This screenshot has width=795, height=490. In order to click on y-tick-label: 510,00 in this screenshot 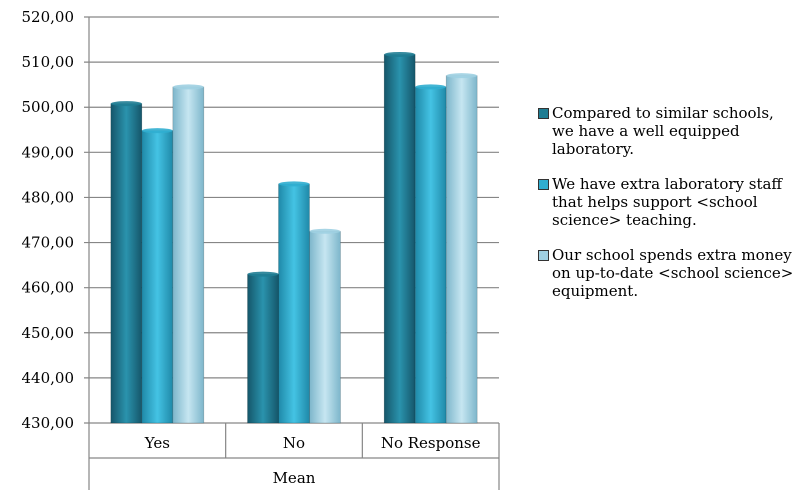, I will do `click(48, 62)`.